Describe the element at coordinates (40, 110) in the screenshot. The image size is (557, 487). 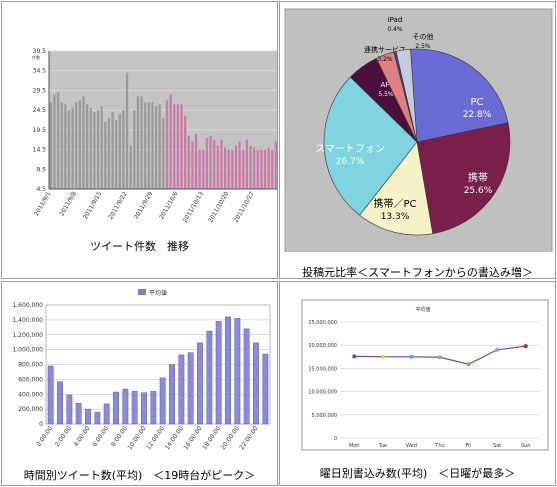
I see `y-tick-label: 24.5` at that location.